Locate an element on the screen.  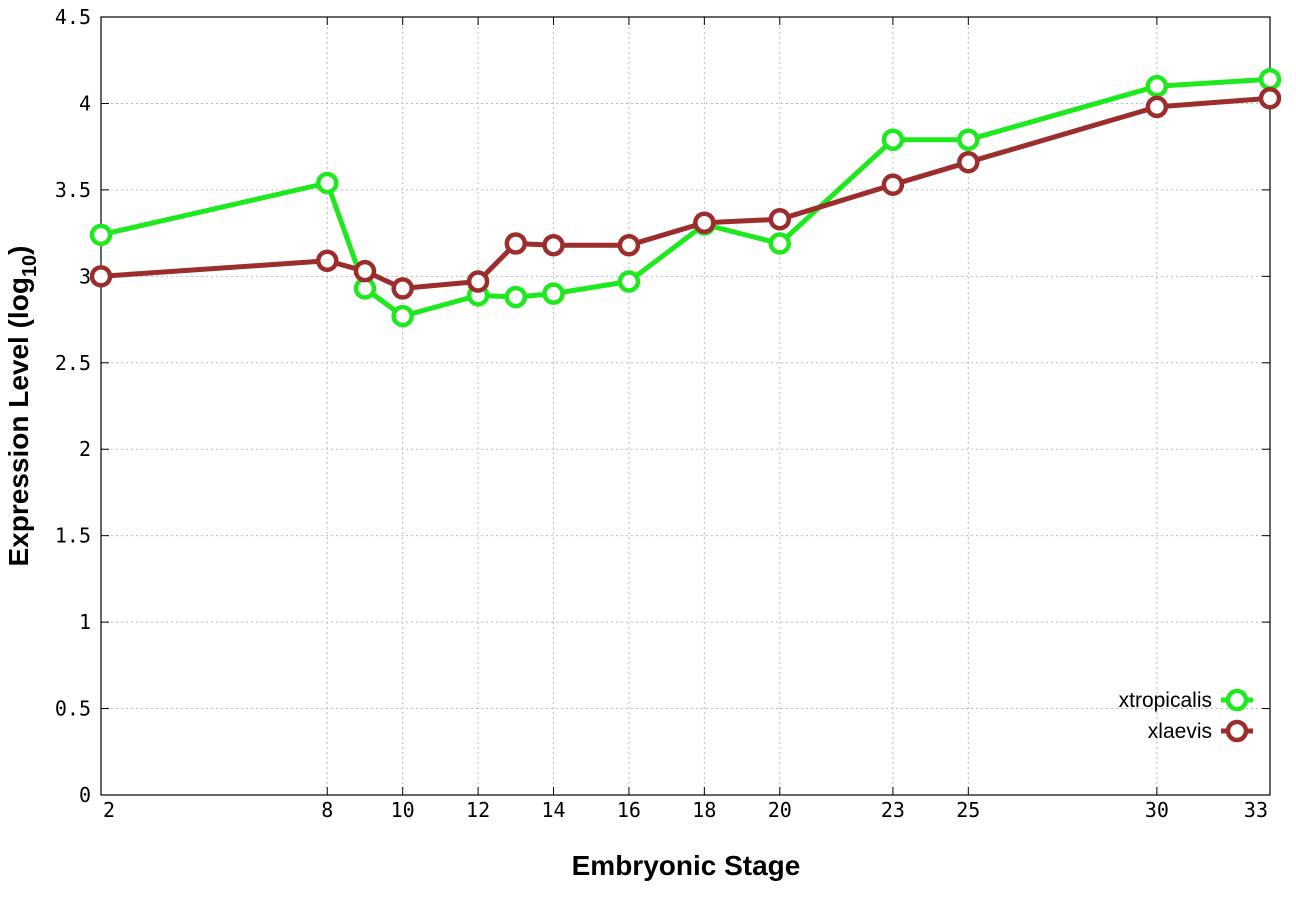
y-tick-label: 0 is located at coordinates (85, 795).